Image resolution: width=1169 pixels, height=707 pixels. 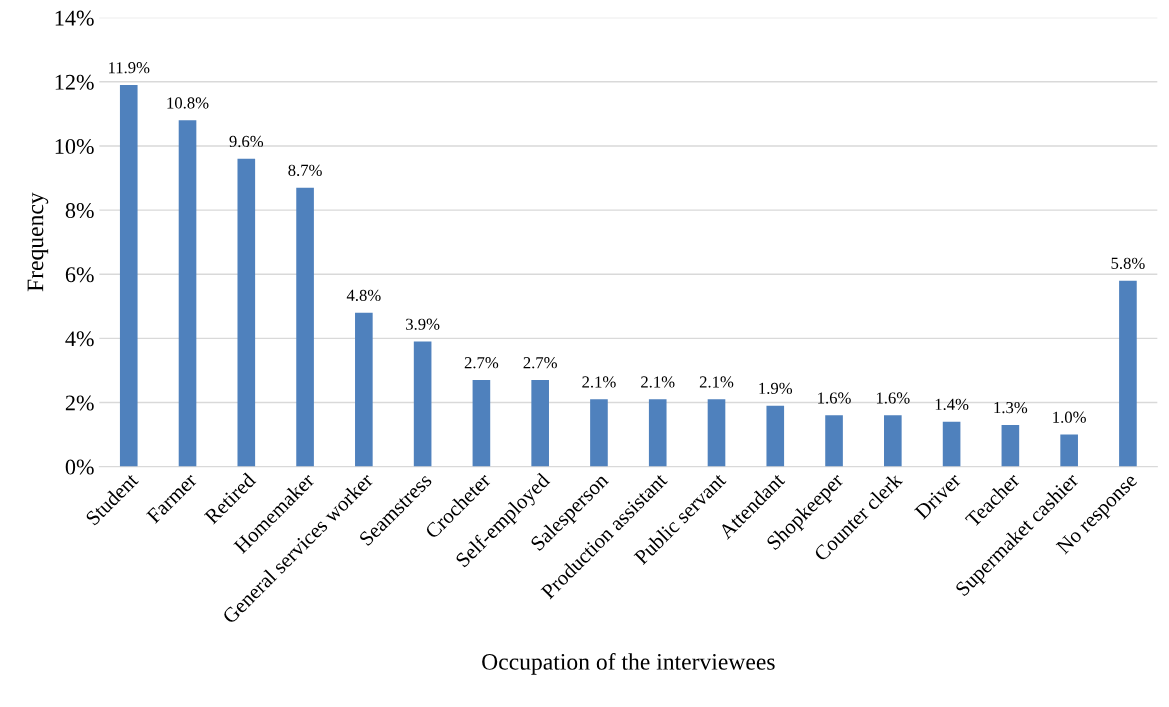 I want to click on data-label: 3.9%, so click(x=423, y=324).